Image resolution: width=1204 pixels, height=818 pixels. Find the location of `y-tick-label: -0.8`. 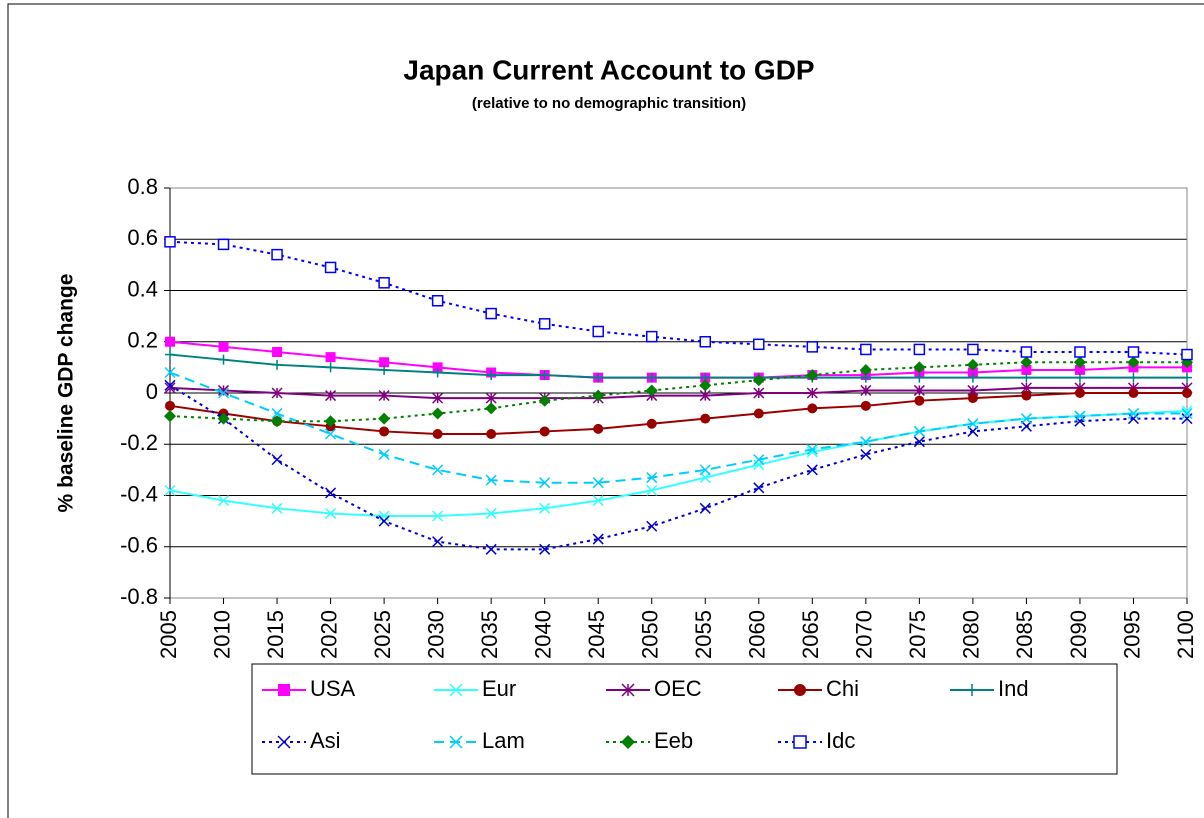

y-tick-label: -0.8 is located at coordinates (139, 596).